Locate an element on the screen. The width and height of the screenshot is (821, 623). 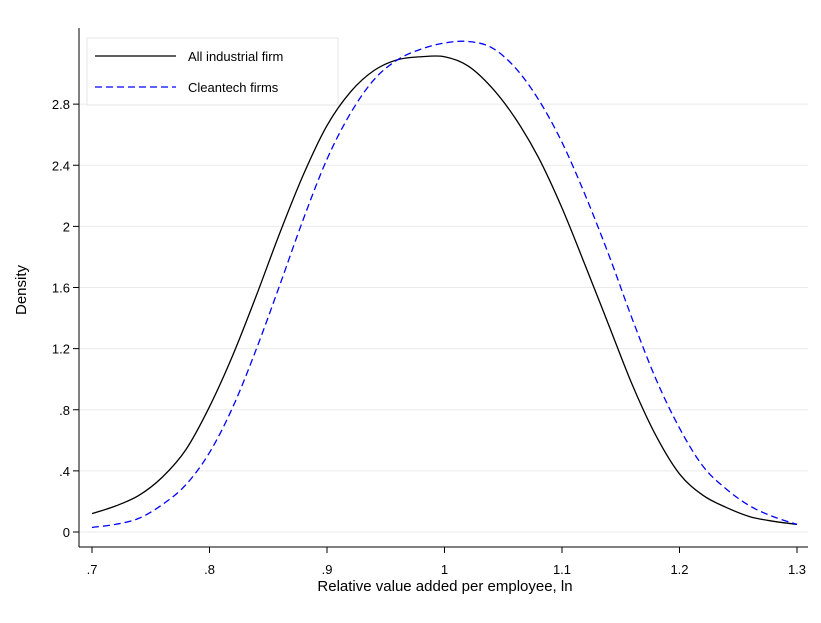
x-tick-label: 1.2 is located at coordinates (679, 569).